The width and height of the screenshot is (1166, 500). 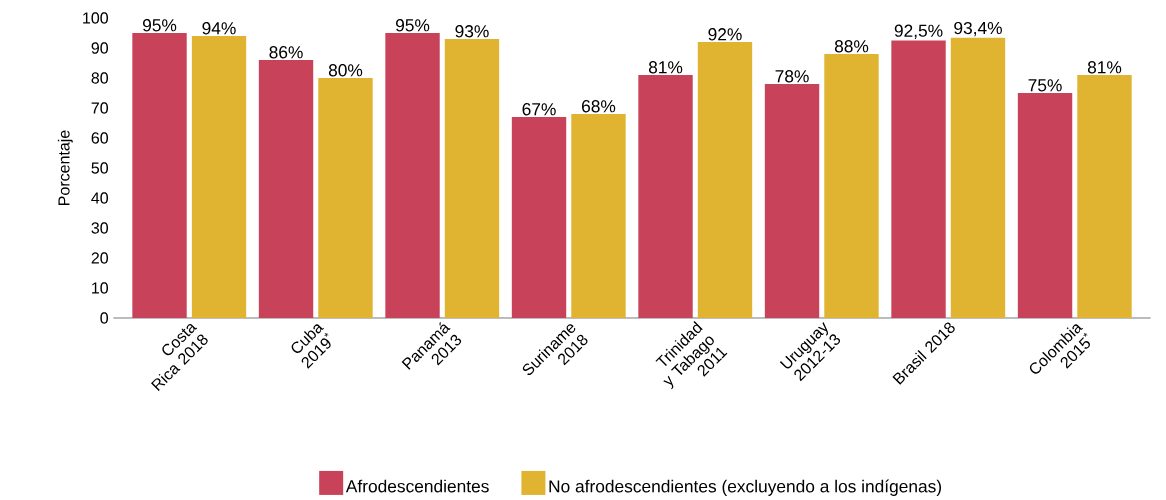 What do you see at coordinates (539, 109) in the screenshot?
I see `data-label: 67%` at bounding box center [539, 109].